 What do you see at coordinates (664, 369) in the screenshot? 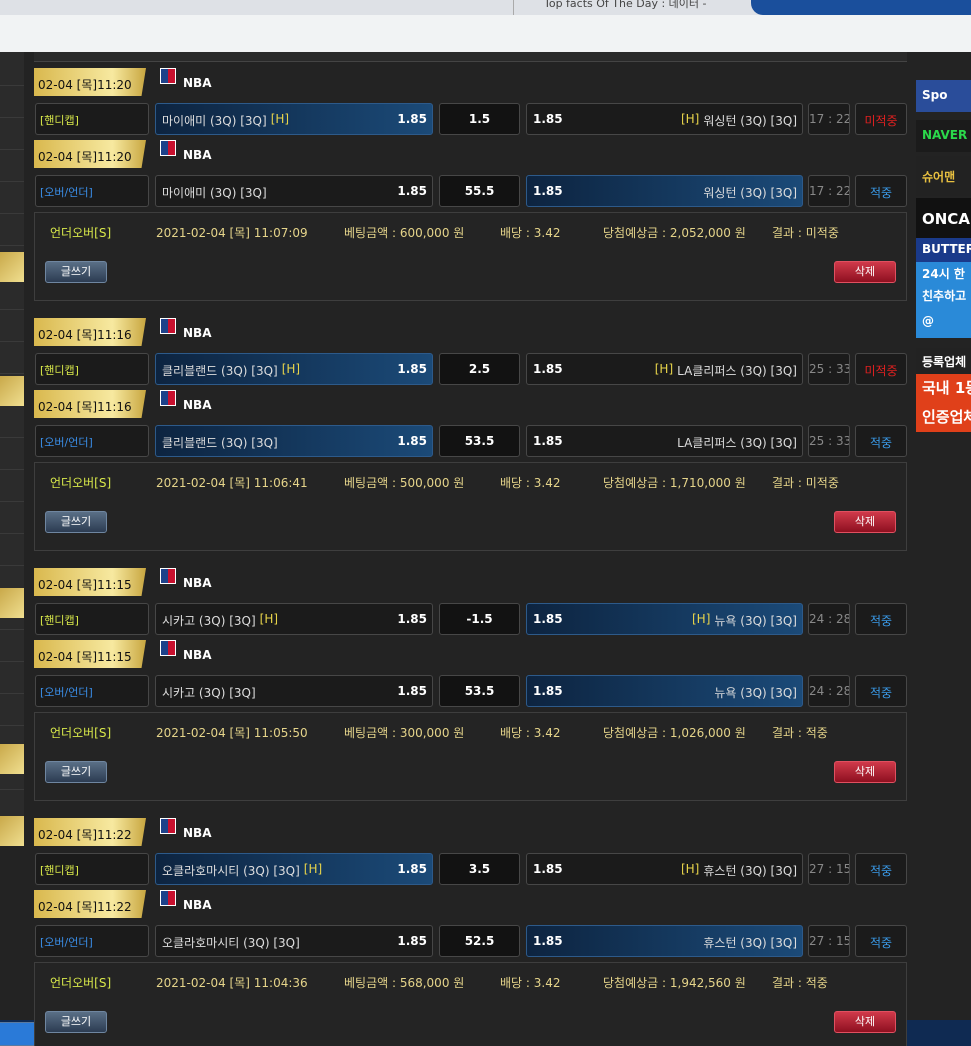
I see `away-option: 1.85 LA클리퍼스 (3Q) [3Q] [H]` at bounding box center [664, 369].